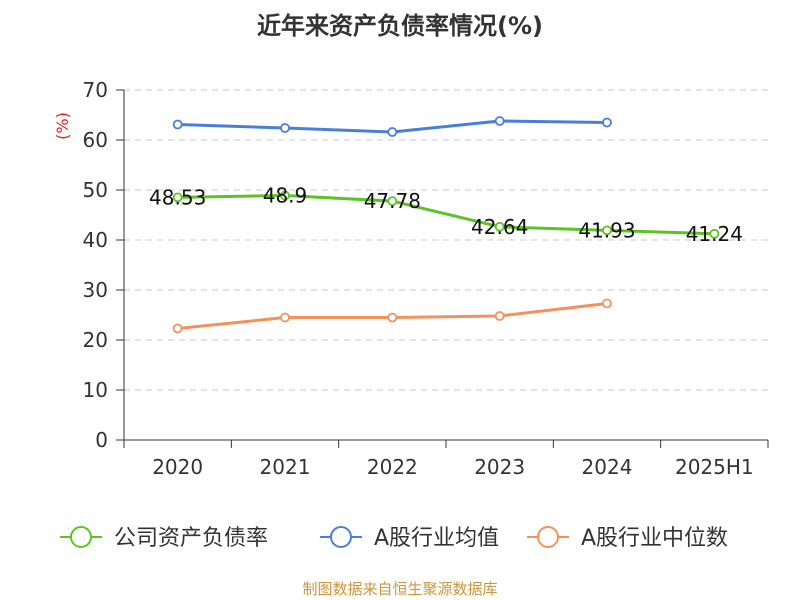 The width and height of the screenshot is (800, 600). Describe the element at coordinates (95, 140) in the screenshot. I see `y-tick-label: 60` at that location.